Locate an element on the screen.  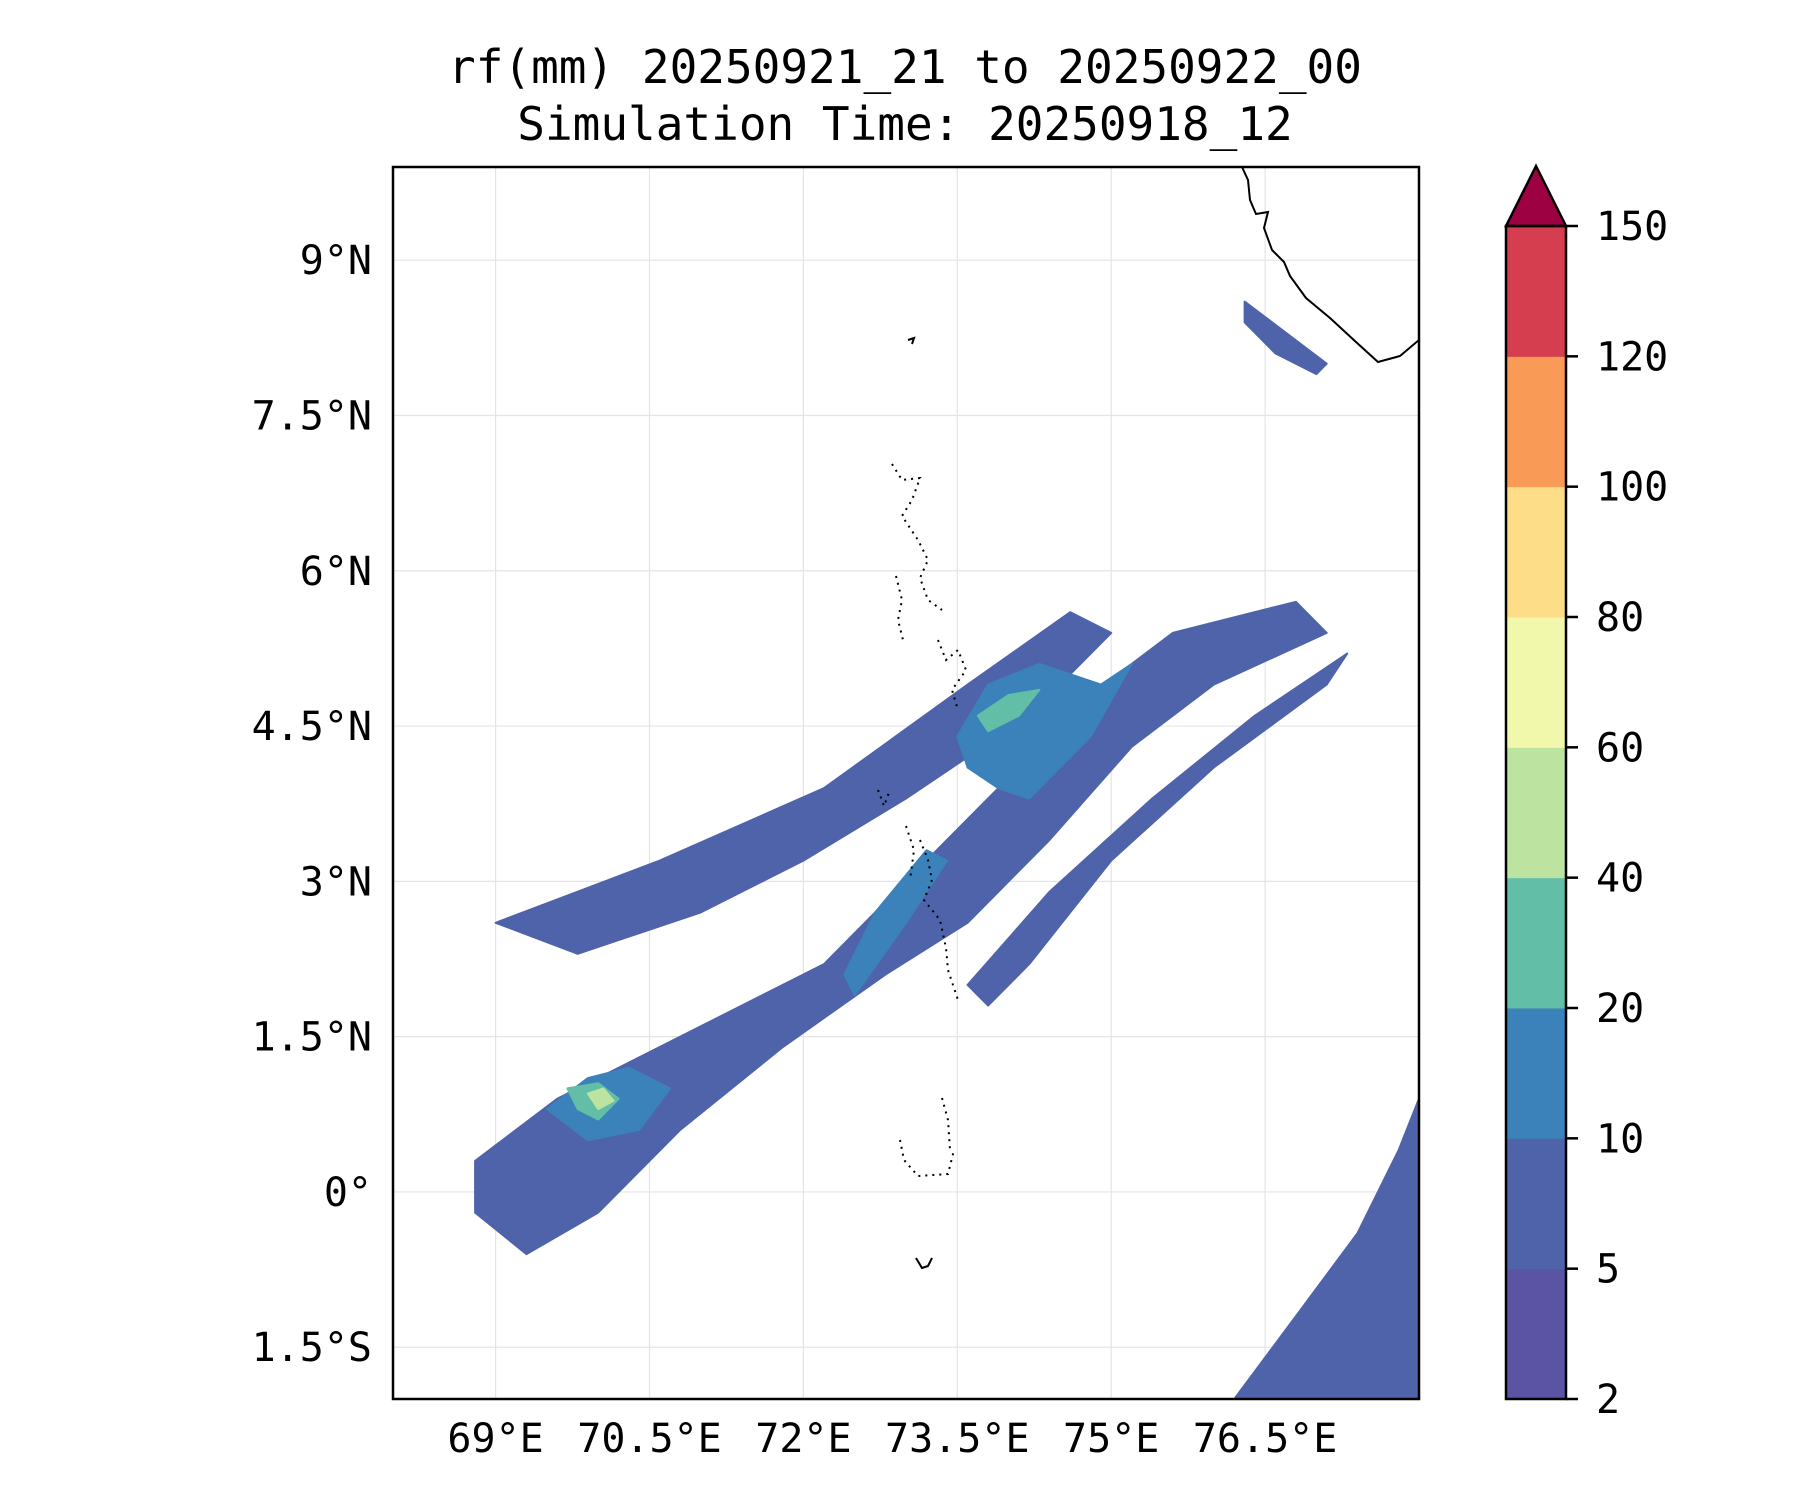
colorbar-extend-arrow is located at coordinates (1536, 195).